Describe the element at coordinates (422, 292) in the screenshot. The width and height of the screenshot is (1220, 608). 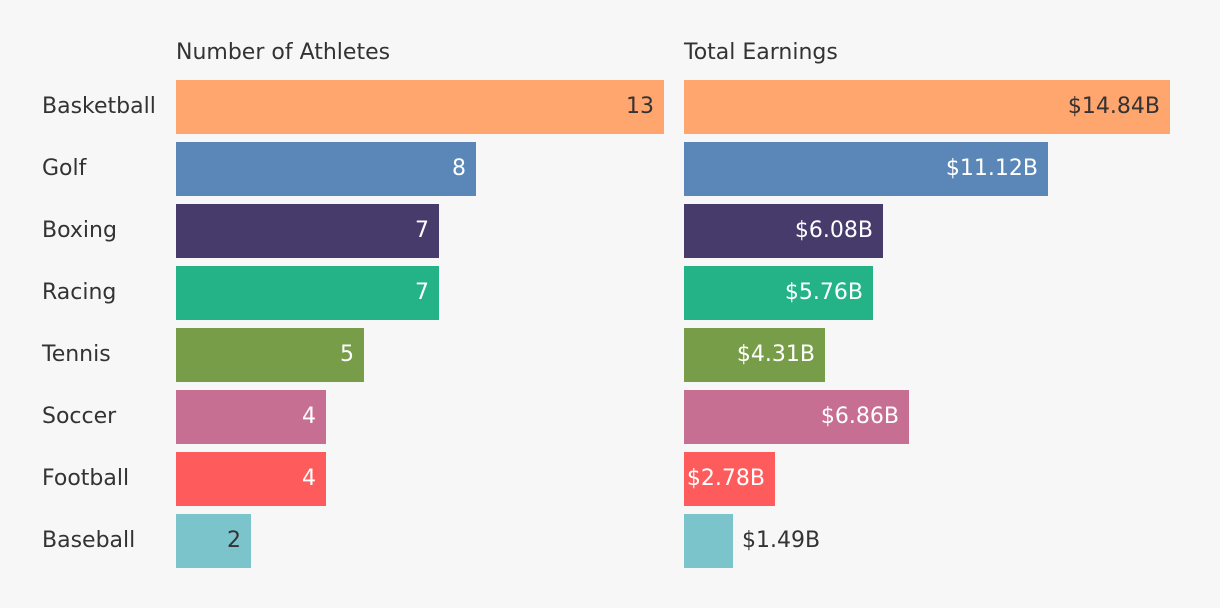
I see `athletes-value-label-racing: 7` at that location.